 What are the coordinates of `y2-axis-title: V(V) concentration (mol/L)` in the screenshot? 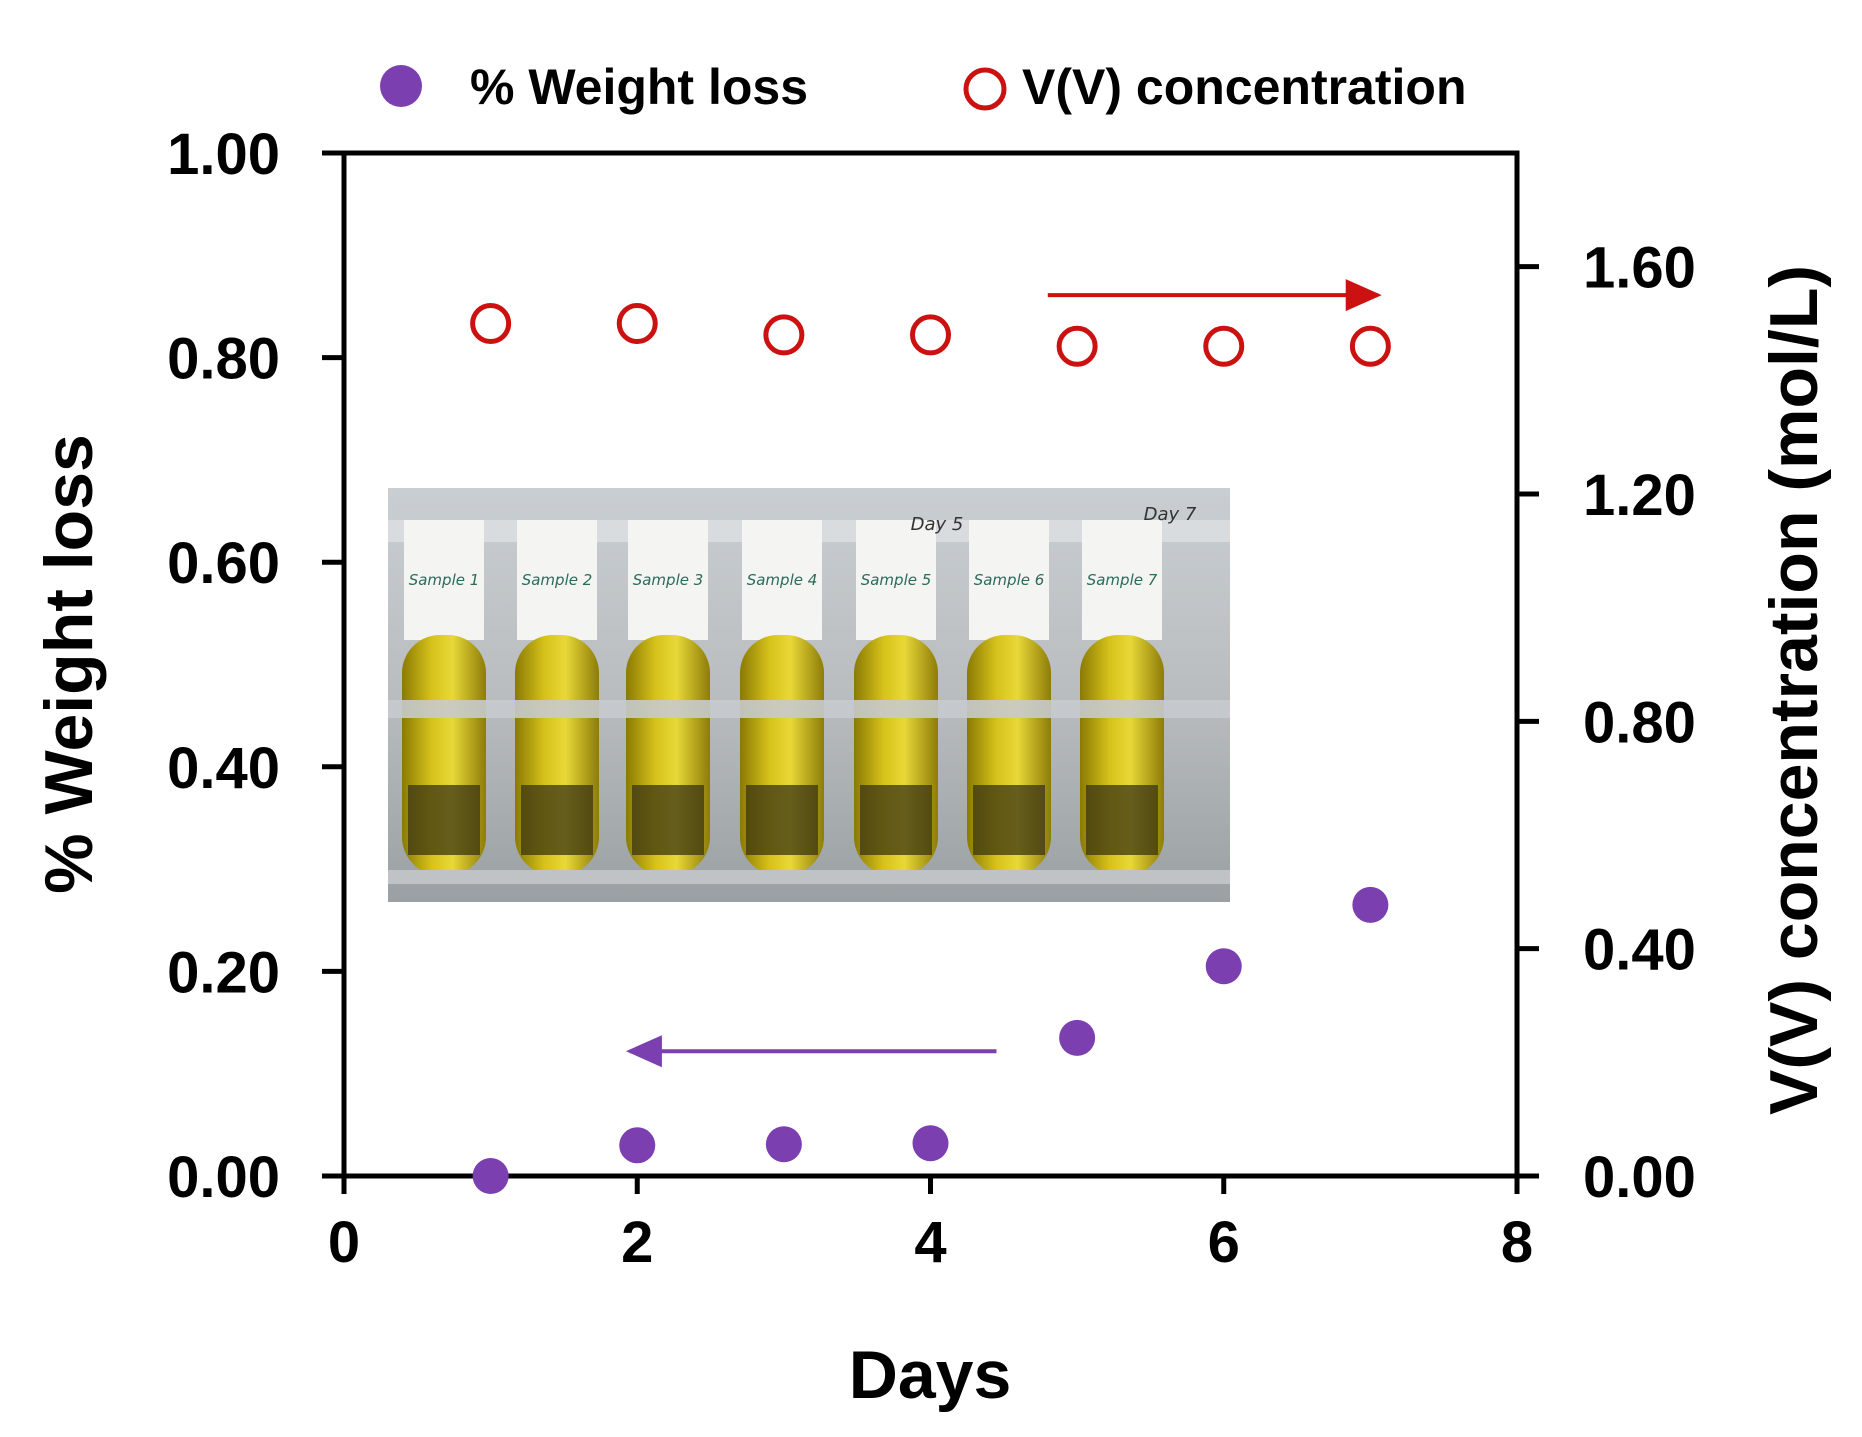 It's located at (1794, 690).